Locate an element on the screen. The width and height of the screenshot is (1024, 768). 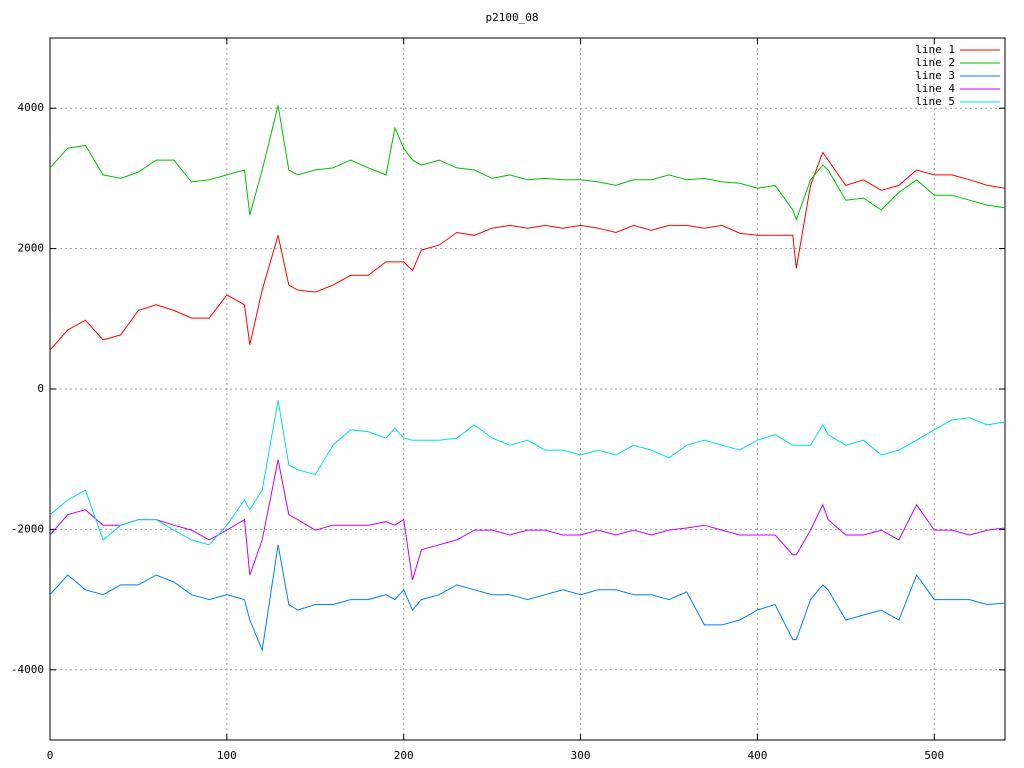
legend-label: line 5 is located at coordinates (935, 101).